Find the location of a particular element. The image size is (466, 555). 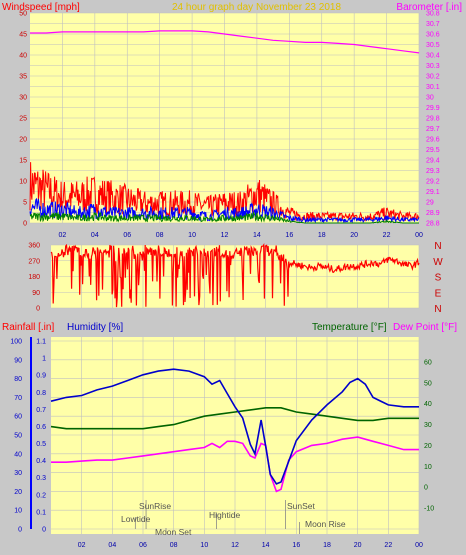

barometer-tick: 30.6 is located at coordinates (433, 35).